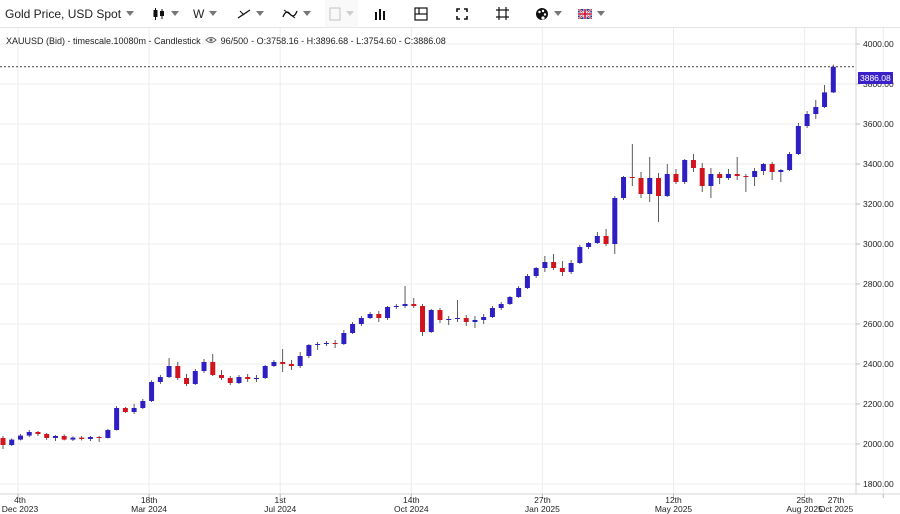  I want to click on drawing-tools-button, so click(296, 14).